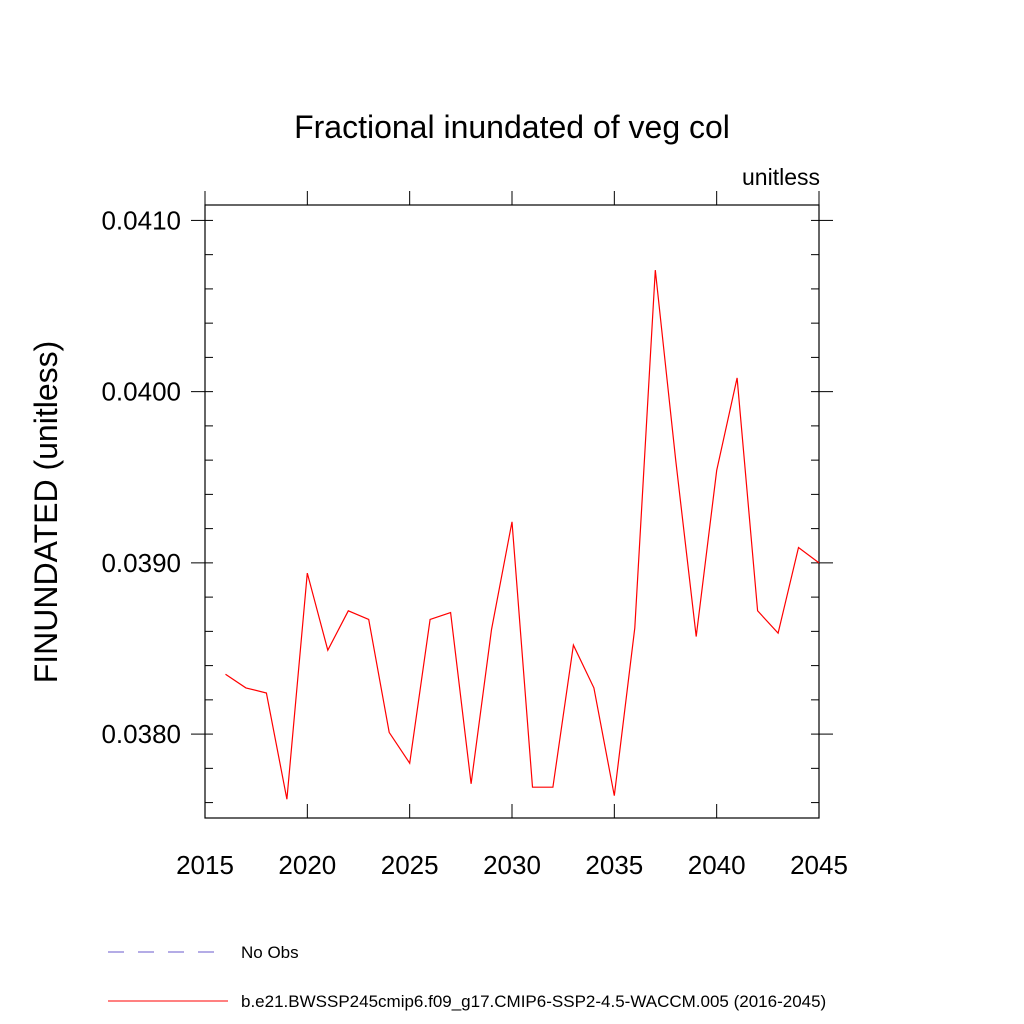  What do you see at coordinates (512, 127) in the screenshot?
I see `chart-title: Fractional inundated of veg col` at bounding box center [512, 127].